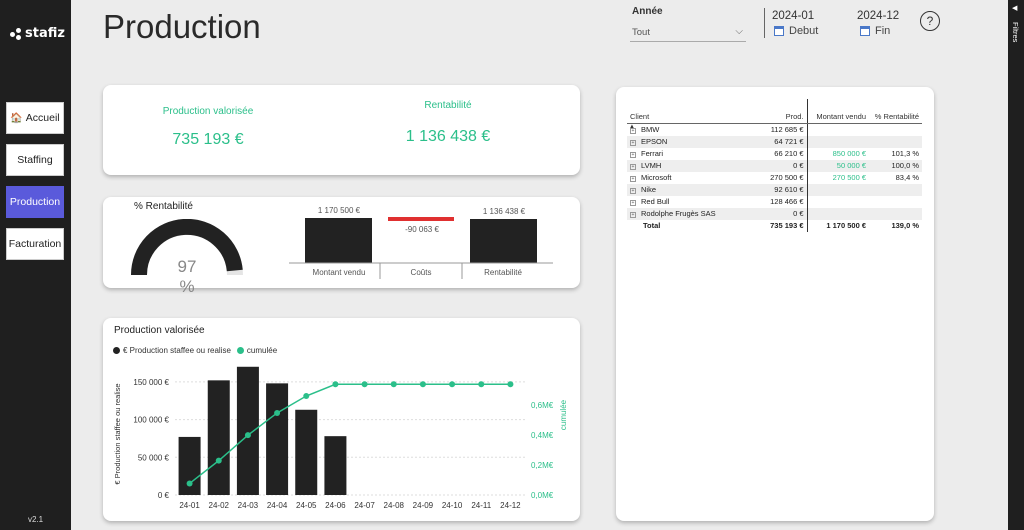 This screenshot has width=1024, height=530. What do you see at coordinates (187, 276) in the screenshot?
I see `gauge-value: 97 %` at bounding box center [187, 276].